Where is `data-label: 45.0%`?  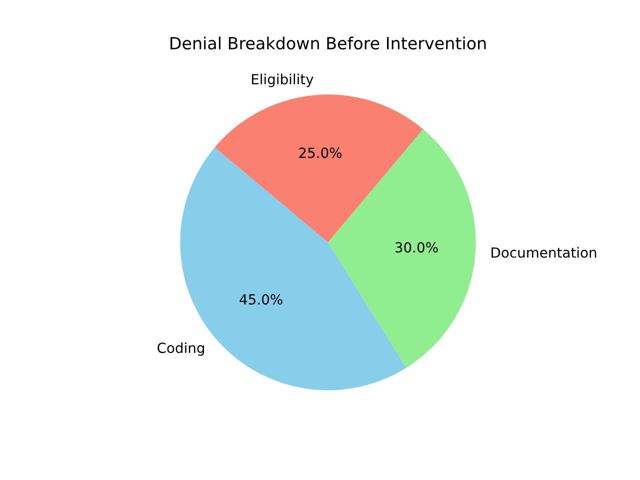 data-label: 45.0% is located at coordinates (261, 299).